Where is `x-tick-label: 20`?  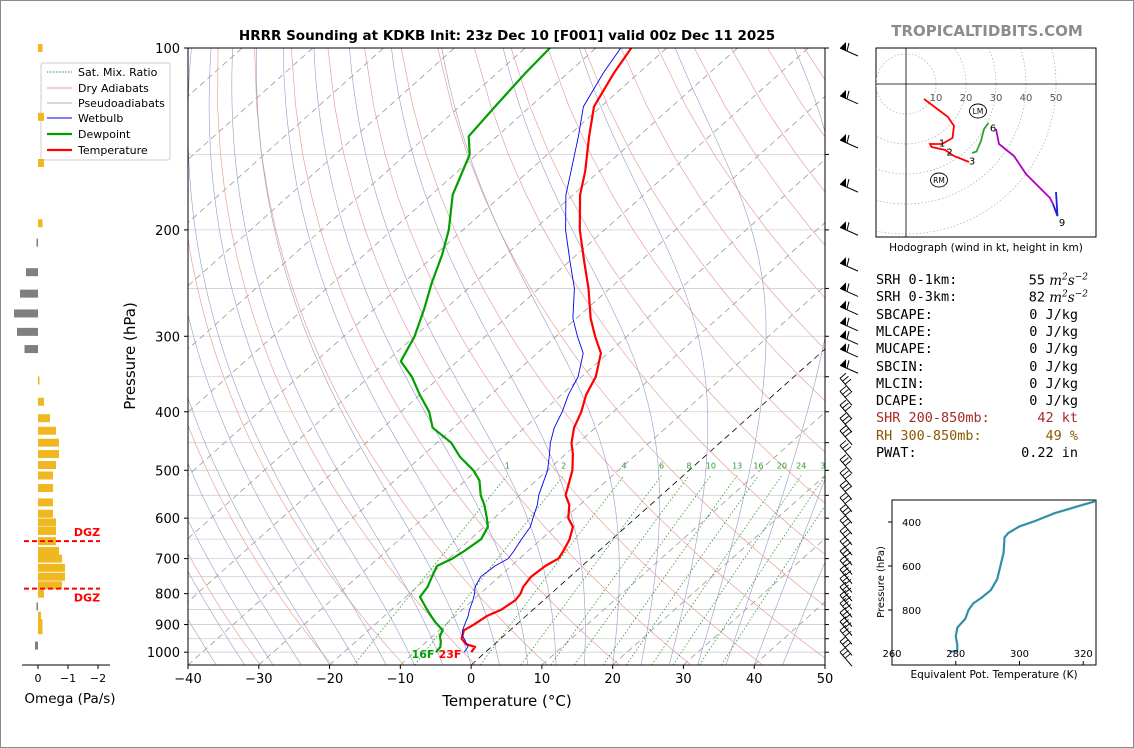
x-tick-label: 20 is located at coordinates (612, 679).